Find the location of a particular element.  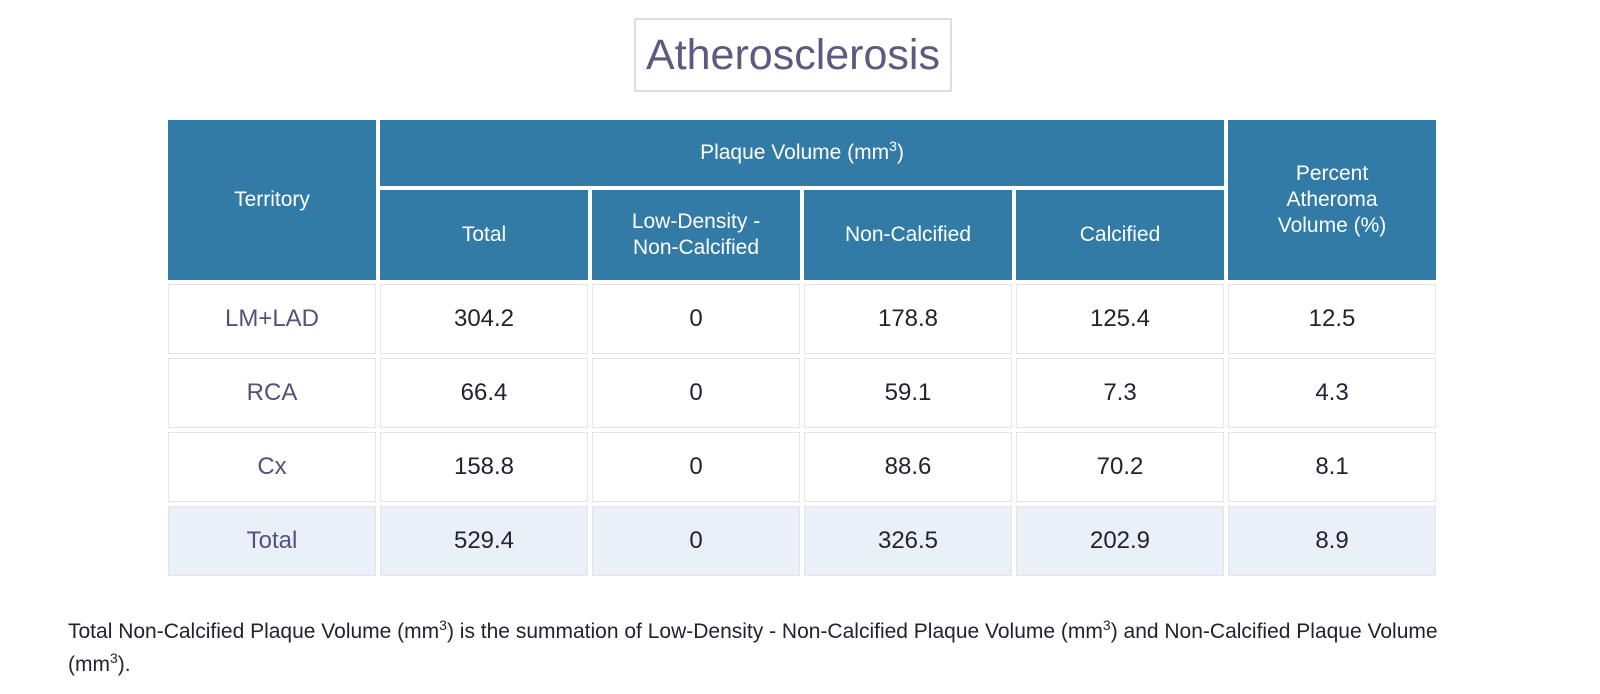

non-calcified-cell: 88.6 is located at coordinates (908, 467).